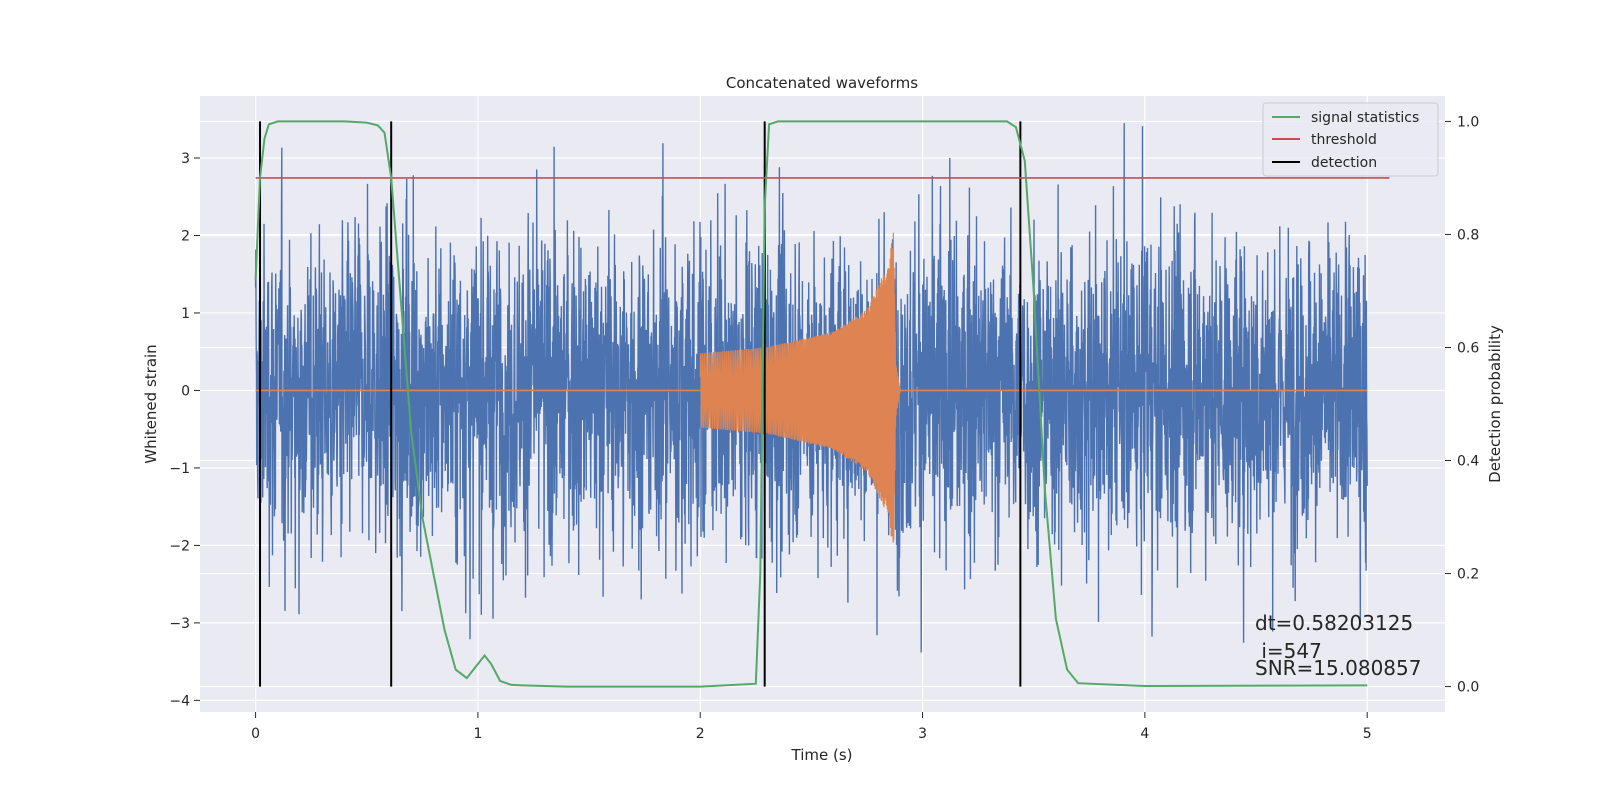  What do you see at coordinates (1344, 140) in the screenshot?
I see `legend-label-threshold: threshold` at bounding box center [1344, 140].